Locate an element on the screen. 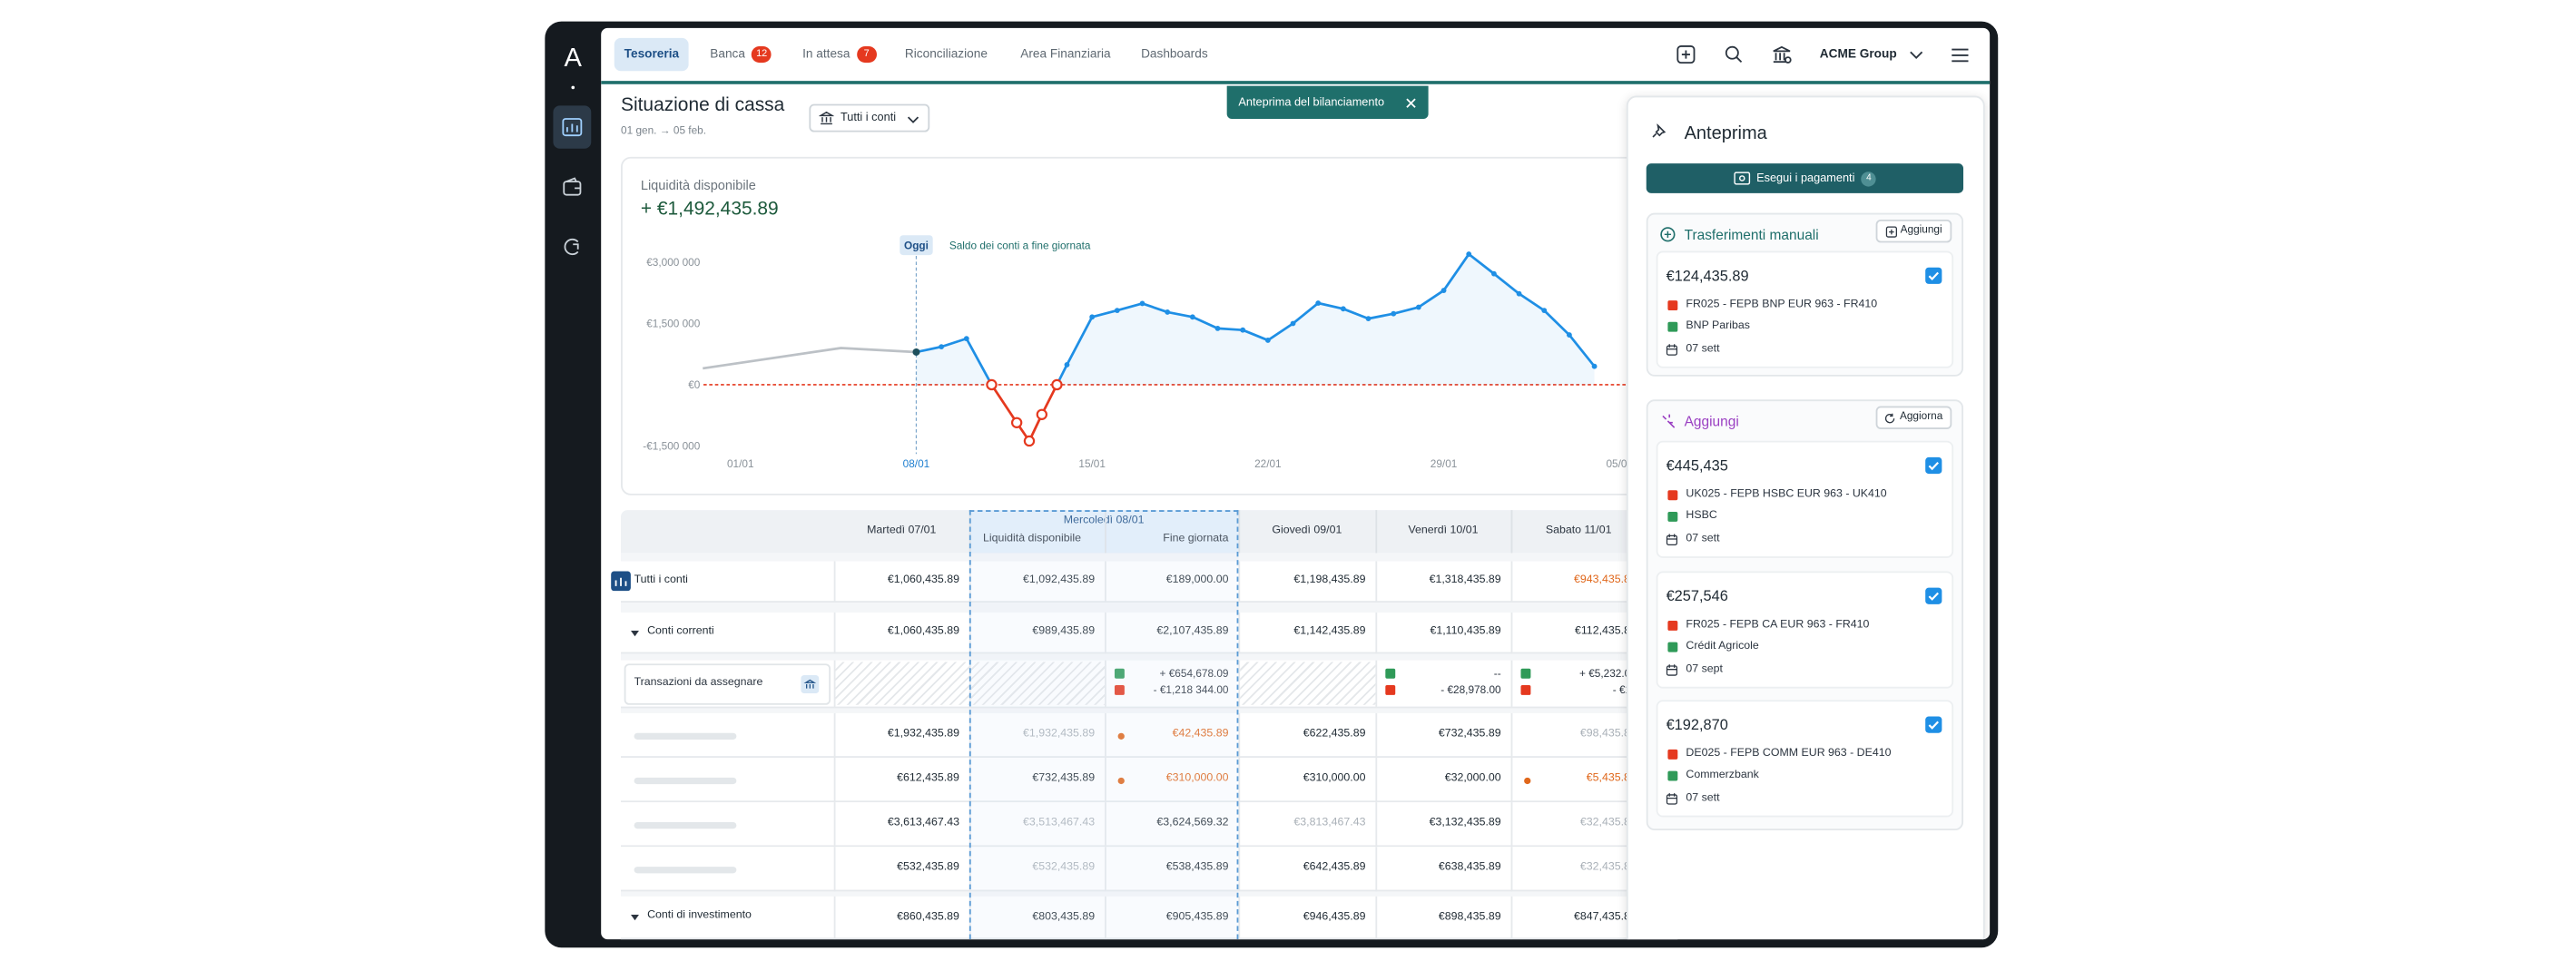 The height and width of the screenshot is (961, 2576). nav-icon-treasury is located at coordinates (572, 127).